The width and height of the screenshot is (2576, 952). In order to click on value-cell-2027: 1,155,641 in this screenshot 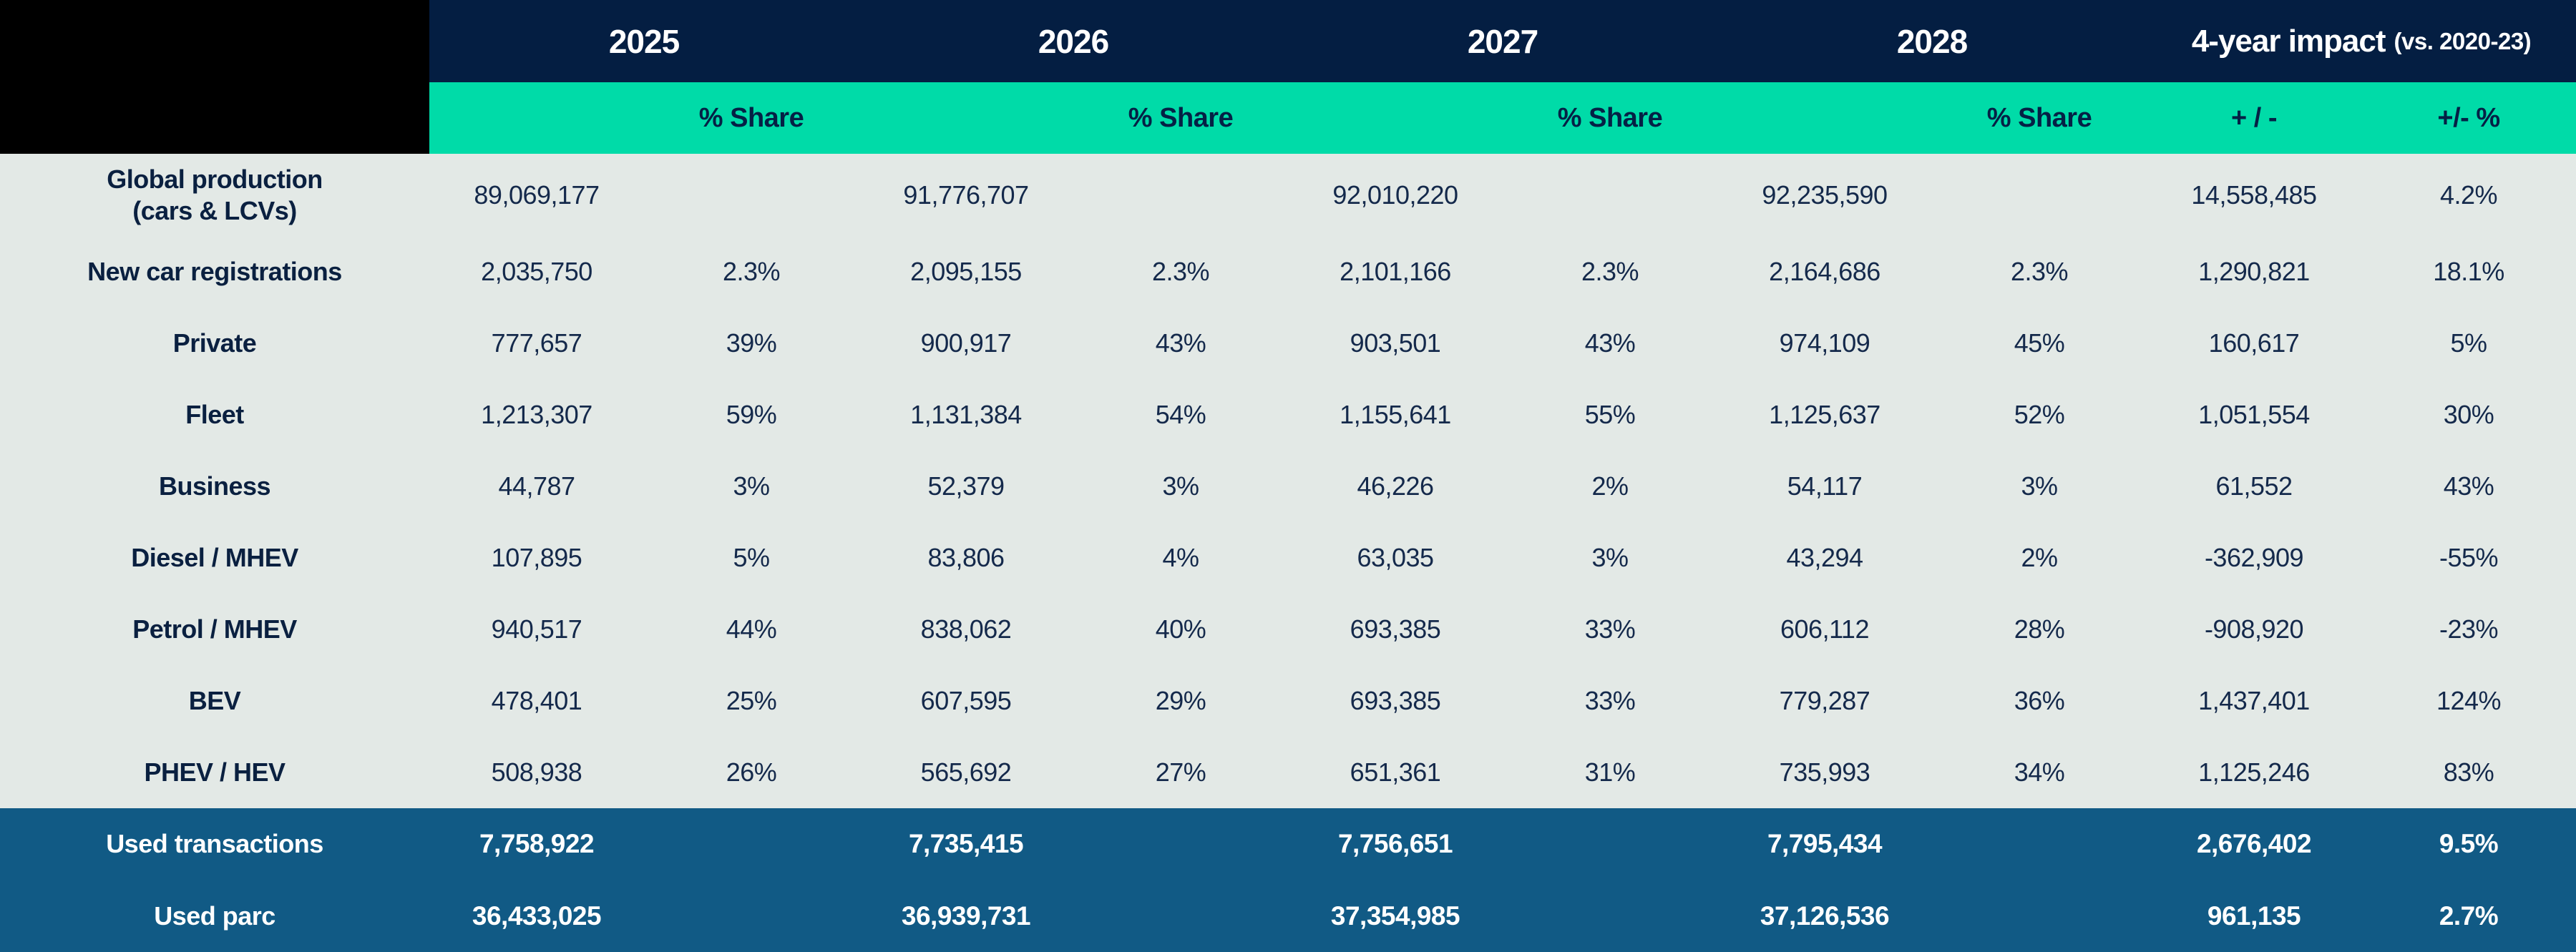, I will do `click(1395, 414)`.